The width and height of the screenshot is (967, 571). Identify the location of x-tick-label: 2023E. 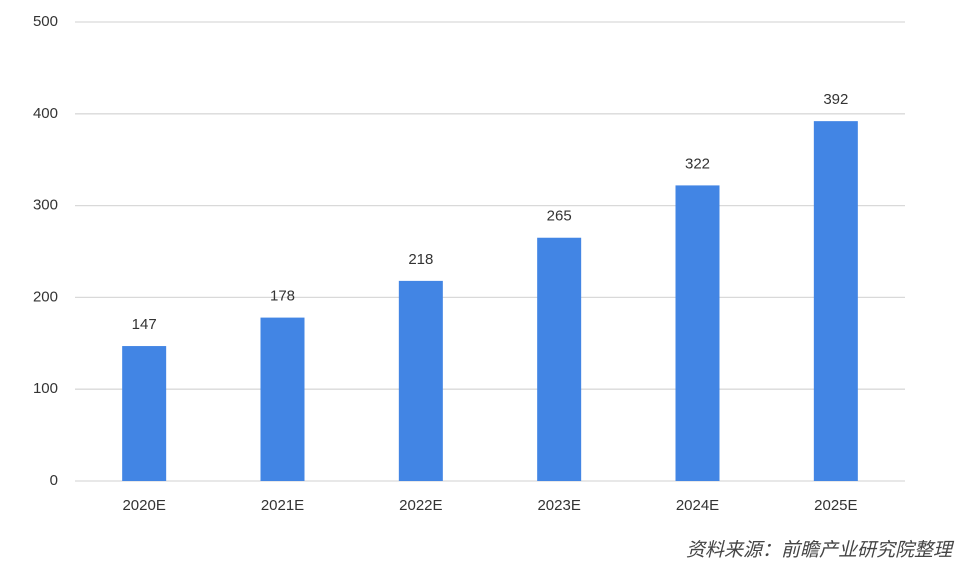
(558, 505).